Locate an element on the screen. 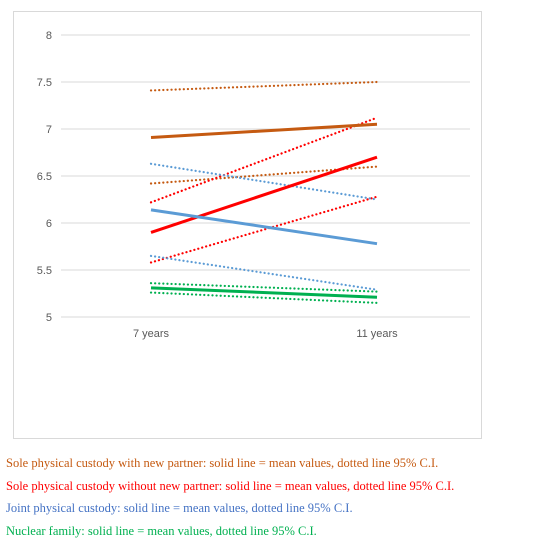  y-tick-label: 8 is located at coordinates (49, 36).